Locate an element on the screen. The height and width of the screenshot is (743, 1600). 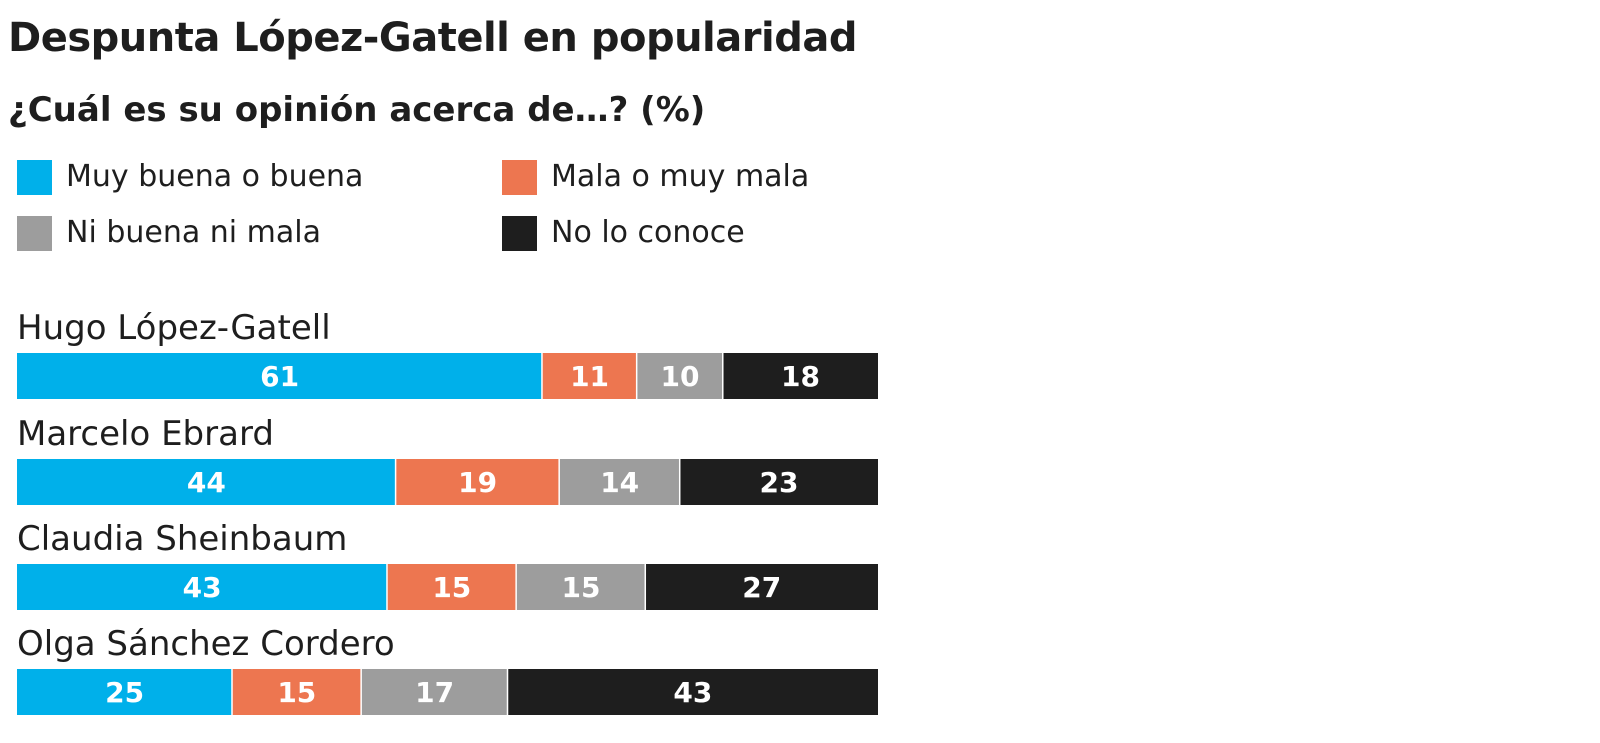
legend-item-no-conoce: No lo conoce is located at coordinates (623, 233).